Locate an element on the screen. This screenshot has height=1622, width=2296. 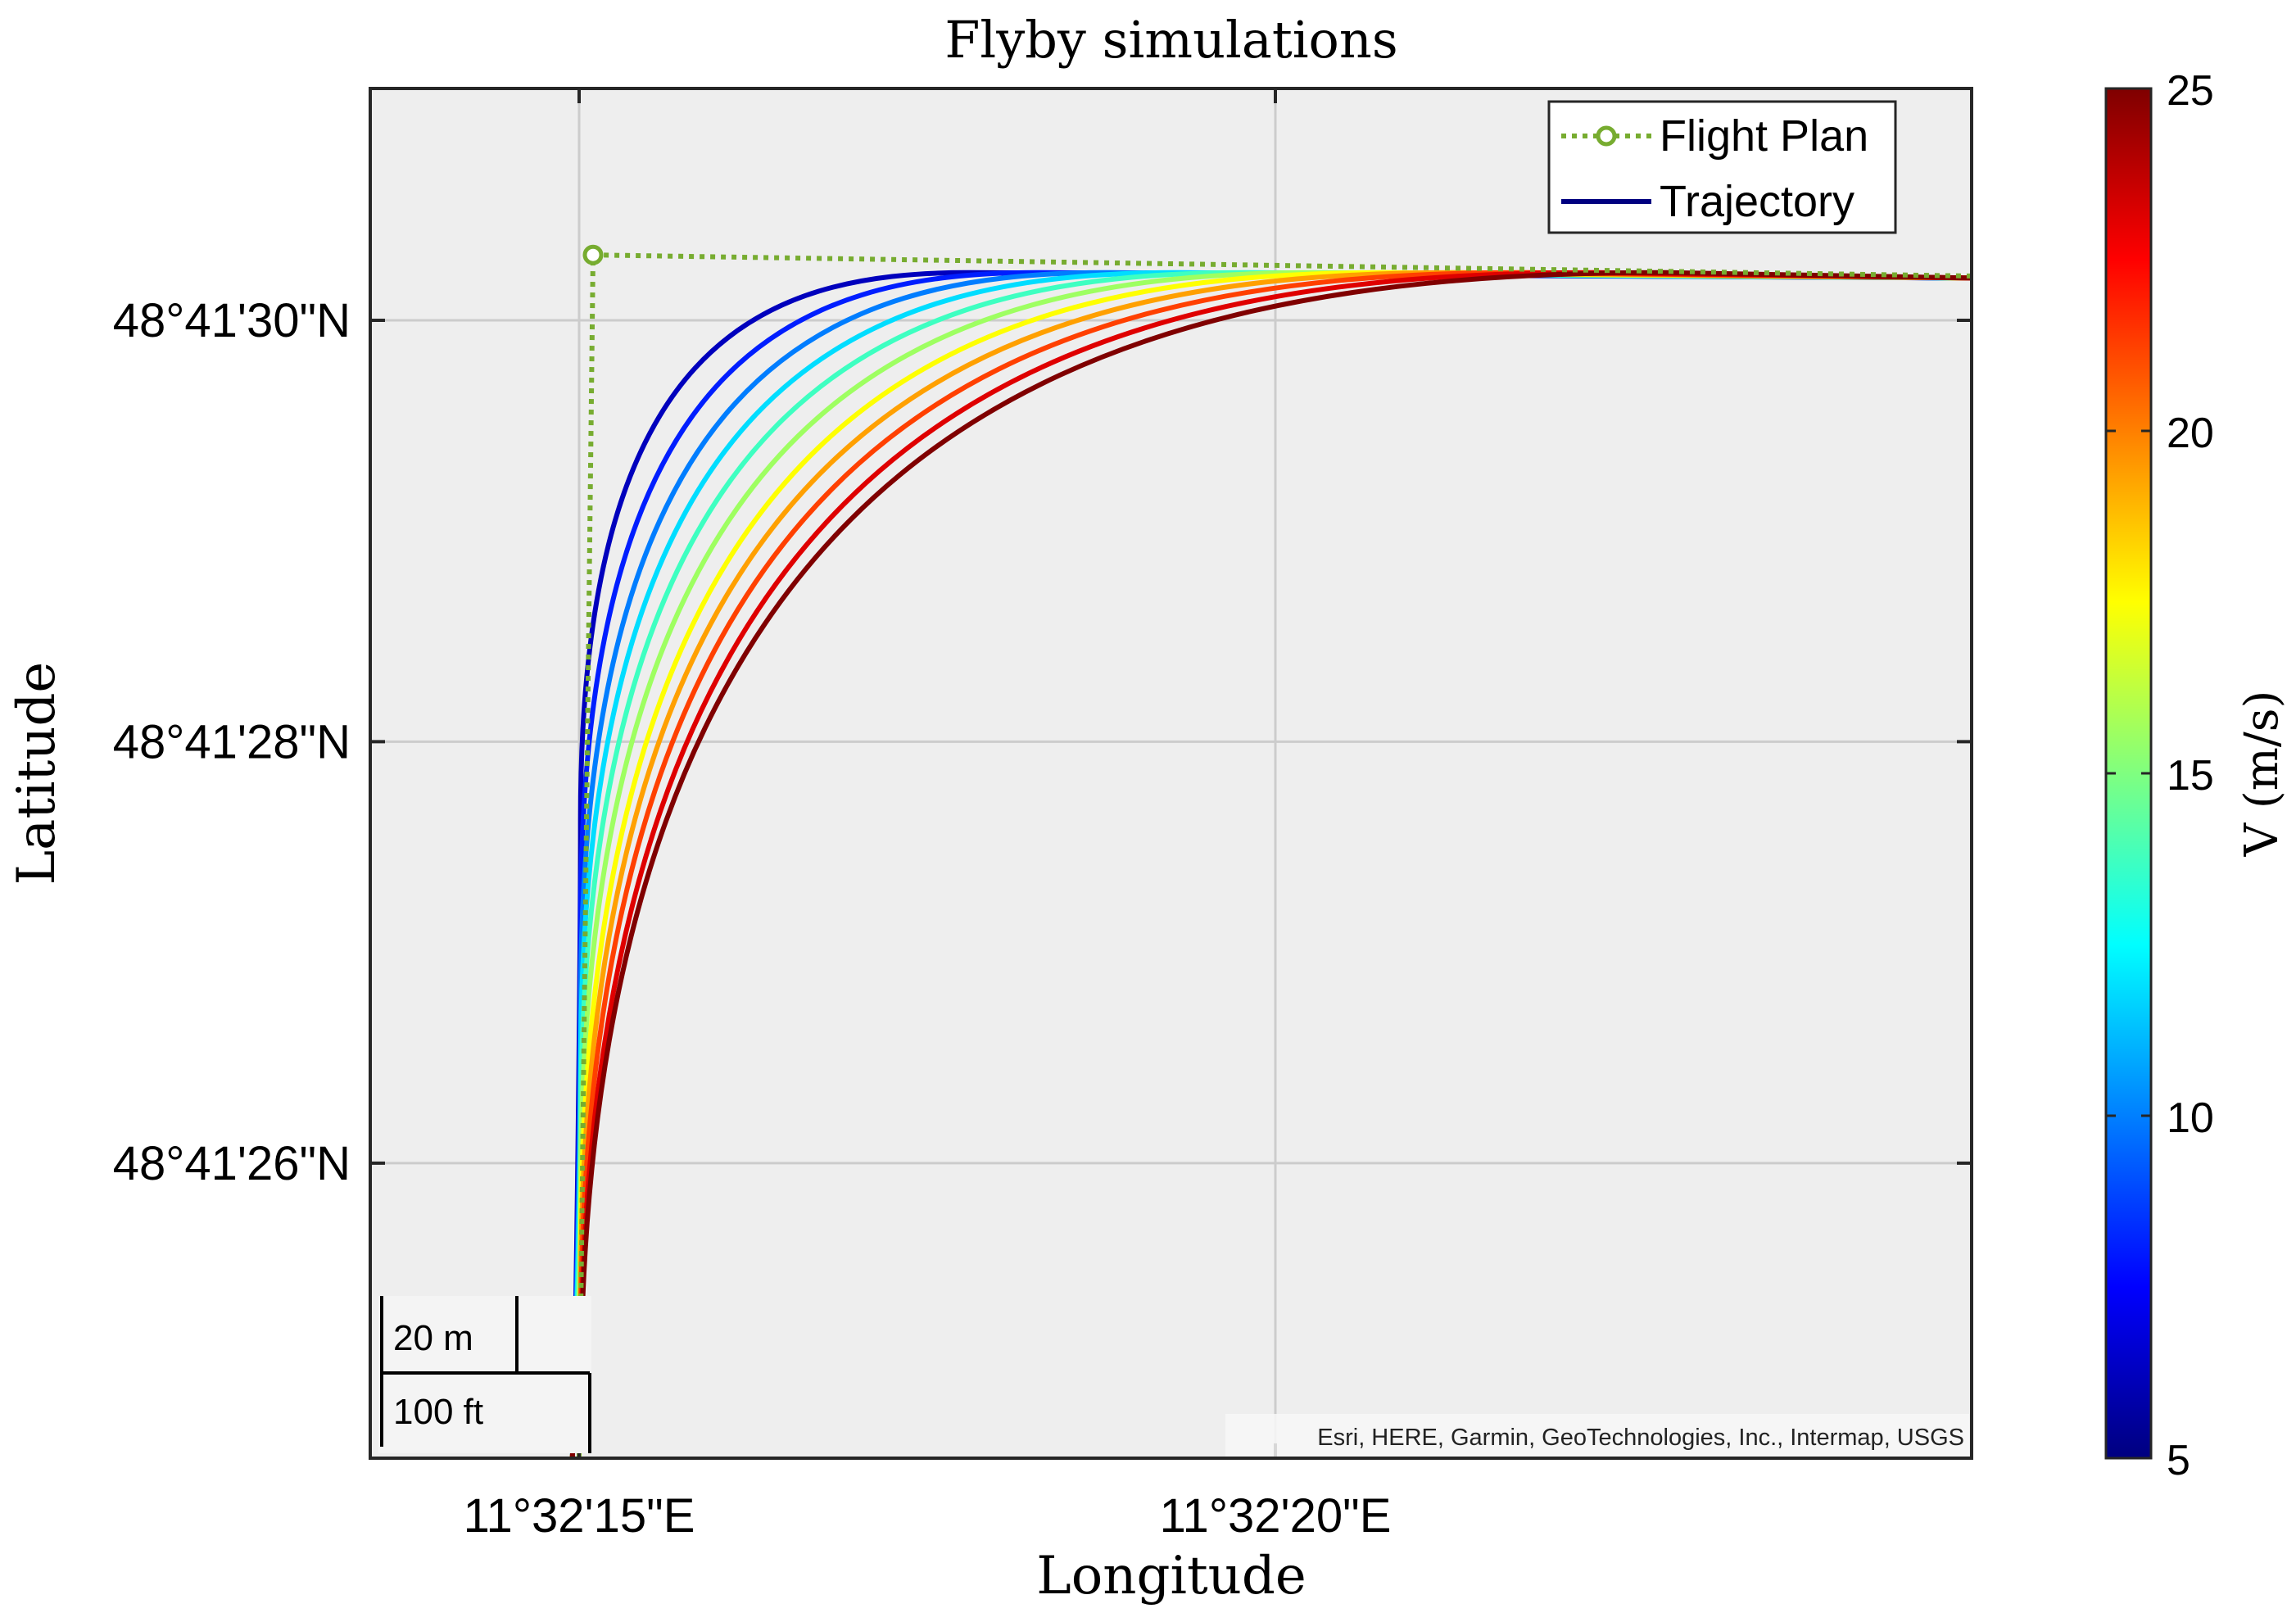
colorbar: 5 10 15 20 25 is located at coordinates (2159, 775).